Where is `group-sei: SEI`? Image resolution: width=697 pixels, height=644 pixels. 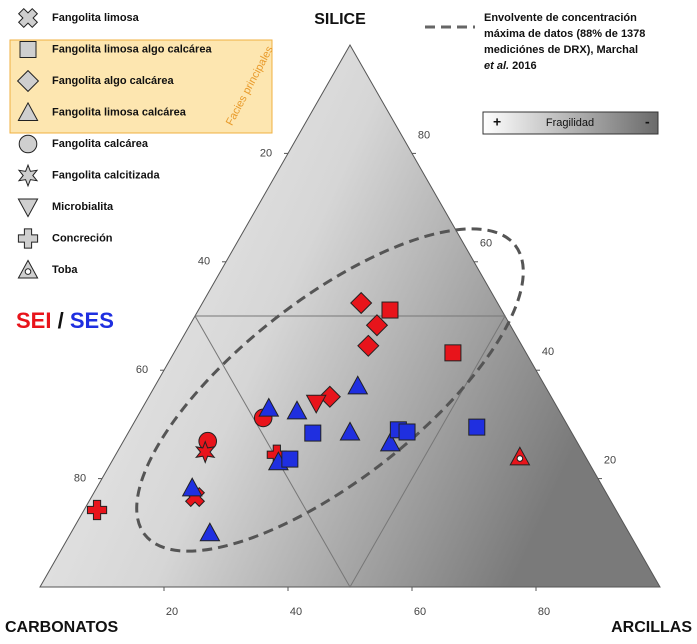
group-sei: SEI is located at coordinates (33, 320).